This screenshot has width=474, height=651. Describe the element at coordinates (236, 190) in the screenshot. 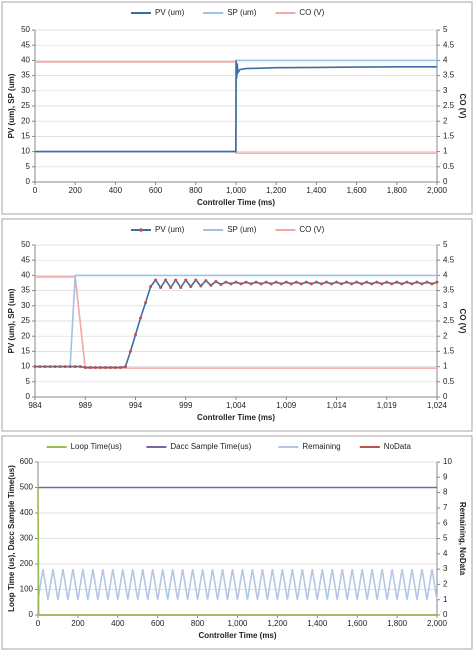

I see `x-tick-label: 1,000` at that location.